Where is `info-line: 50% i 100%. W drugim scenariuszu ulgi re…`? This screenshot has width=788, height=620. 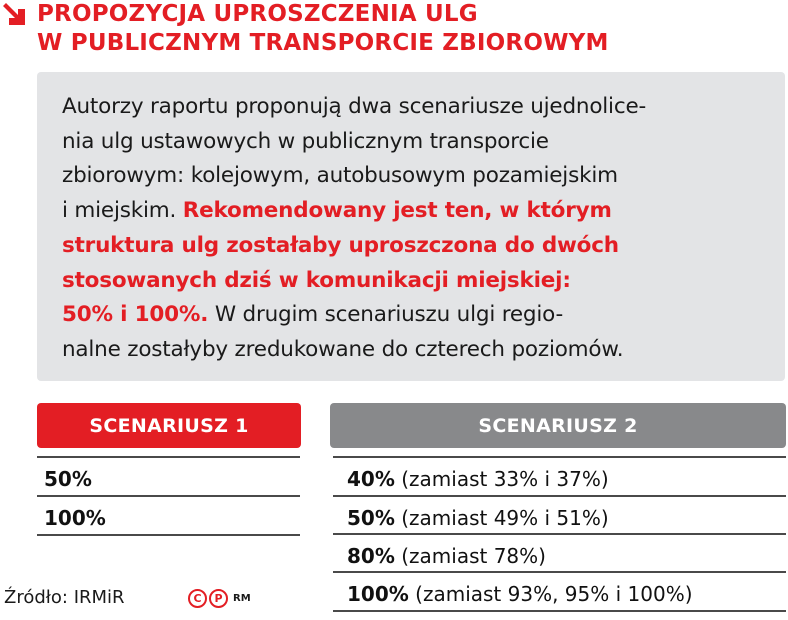 info-line: 50% i 100%. W drugim scenariuszu ulgi re… is located at coordinates (413, 315).